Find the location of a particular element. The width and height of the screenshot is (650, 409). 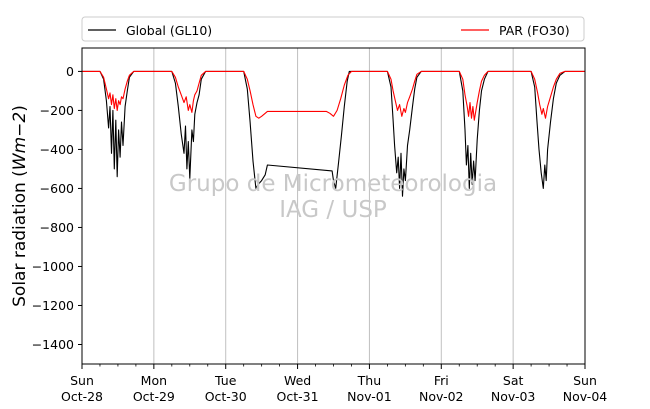

x-tick-date-3: Oct-31 is located at coordinates (298, 396).